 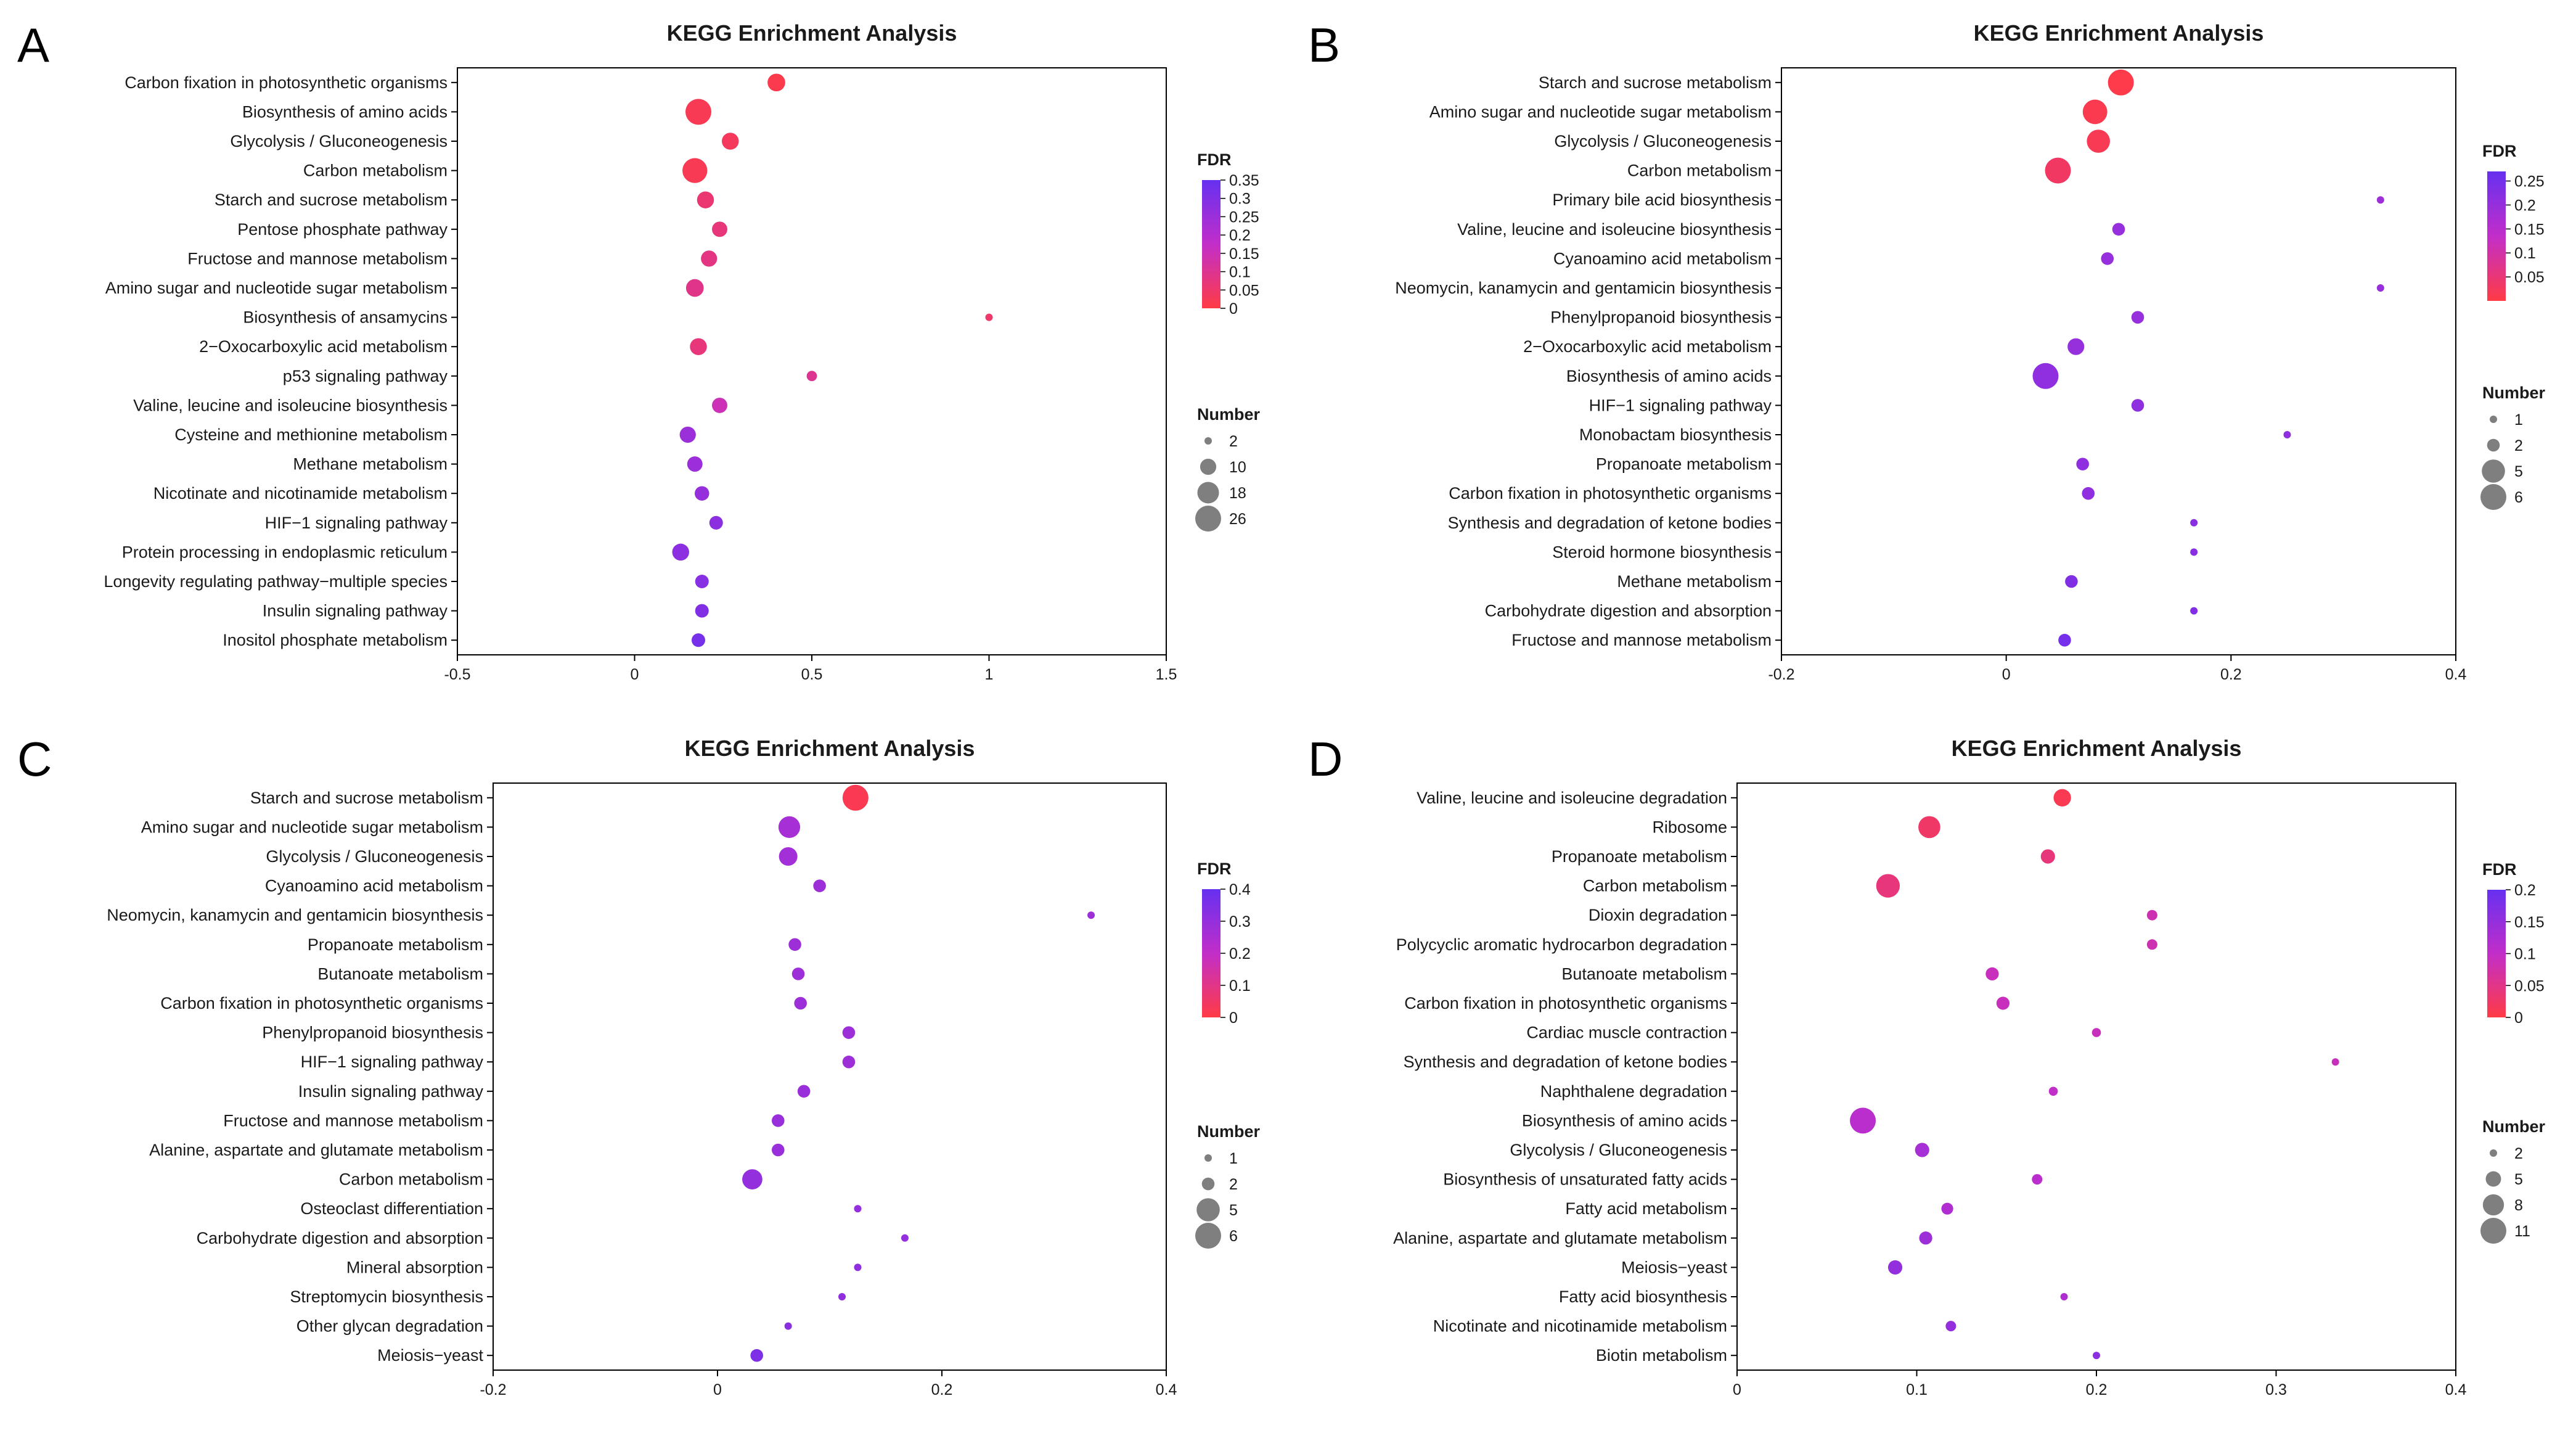 I want to click on category-label: Other glycan degradation, so click(x=389, y=1326).